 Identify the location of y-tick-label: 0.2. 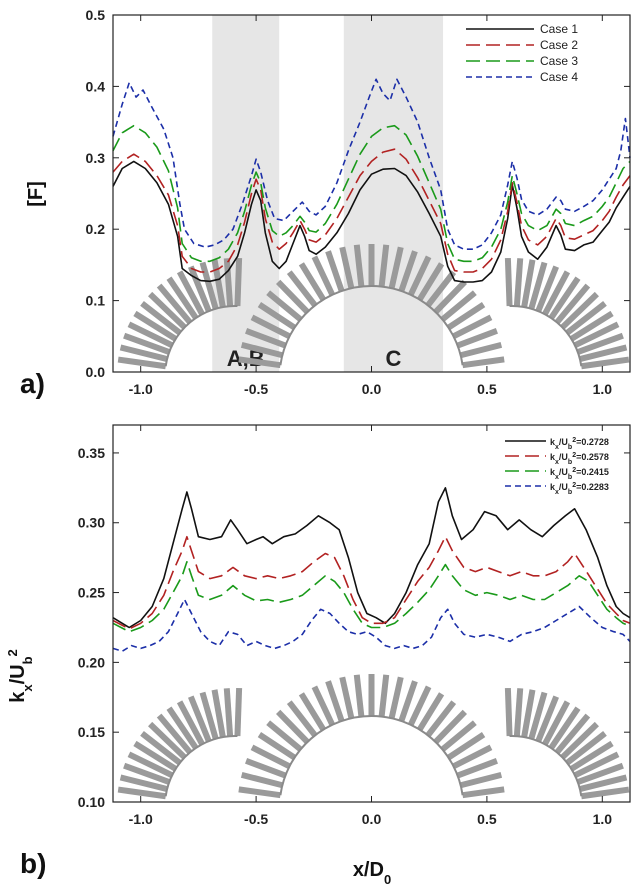
(96, 229).